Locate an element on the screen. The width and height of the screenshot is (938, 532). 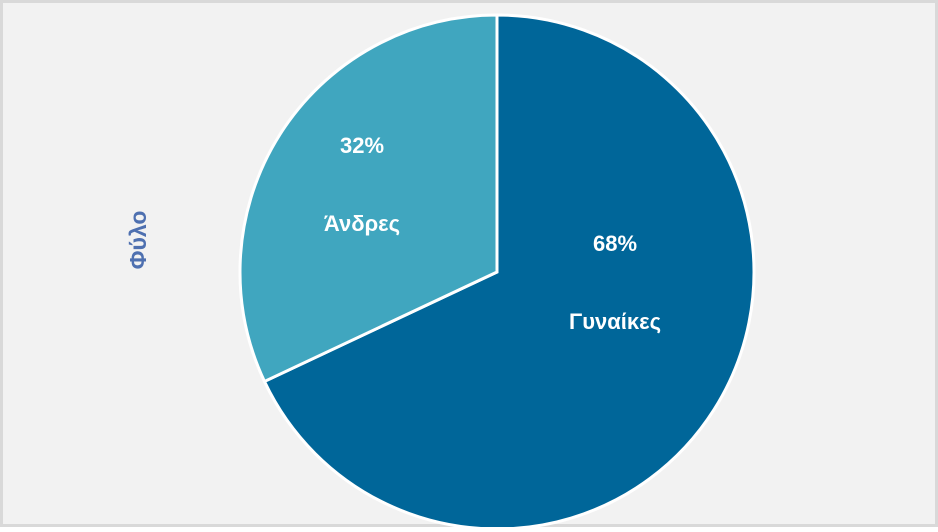
category-label: Άνδρες is located at coordinates (362, 223).